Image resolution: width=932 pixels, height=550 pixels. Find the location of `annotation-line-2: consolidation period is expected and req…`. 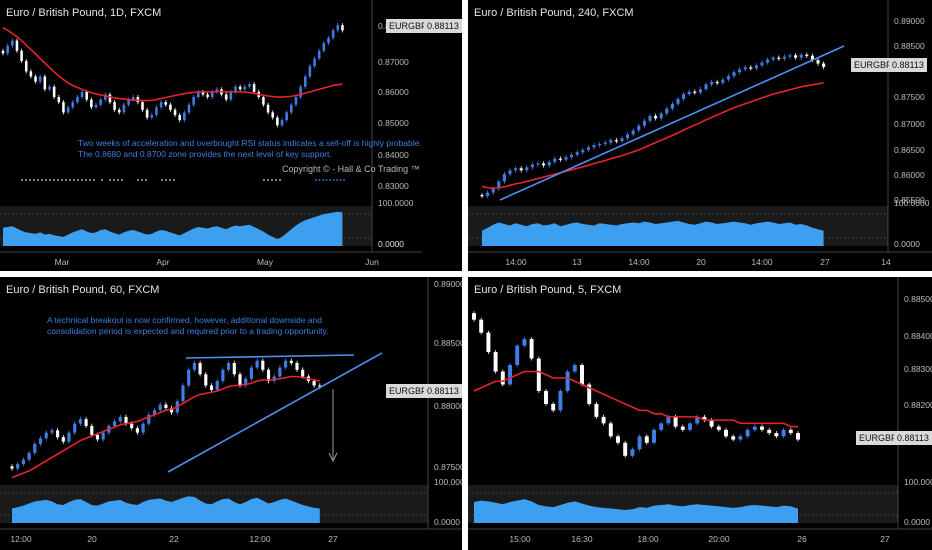

annotation-line-2: consolidation period is expected and req… is located at coordinates (188, 331).